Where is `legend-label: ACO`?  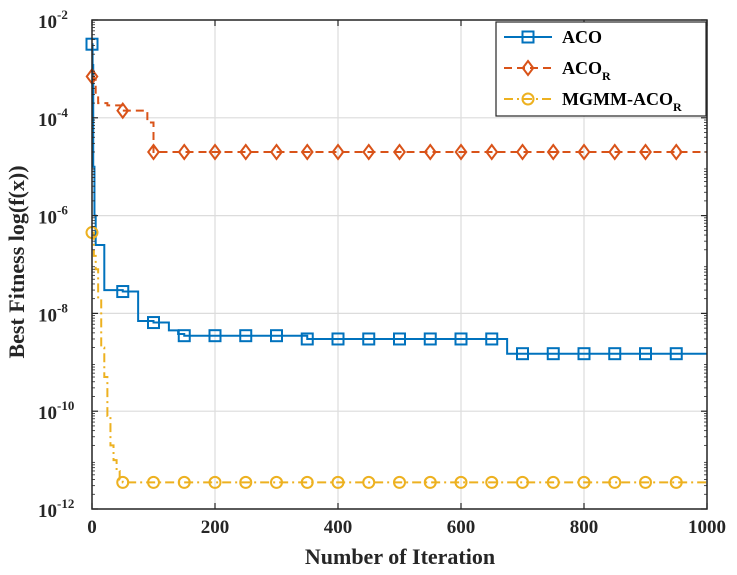 legend-label: ACO is located at coordinates (582, 37).